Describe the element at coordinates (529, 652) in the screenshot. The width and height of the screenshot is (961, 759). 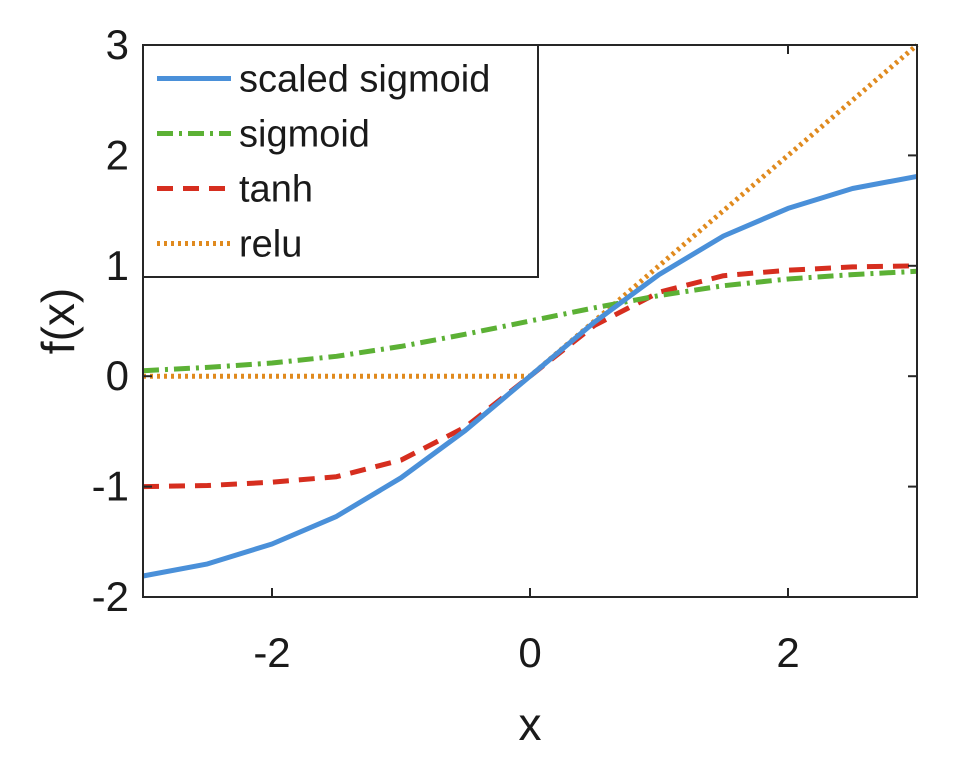
I see `x-tick-label: 0` at that location.